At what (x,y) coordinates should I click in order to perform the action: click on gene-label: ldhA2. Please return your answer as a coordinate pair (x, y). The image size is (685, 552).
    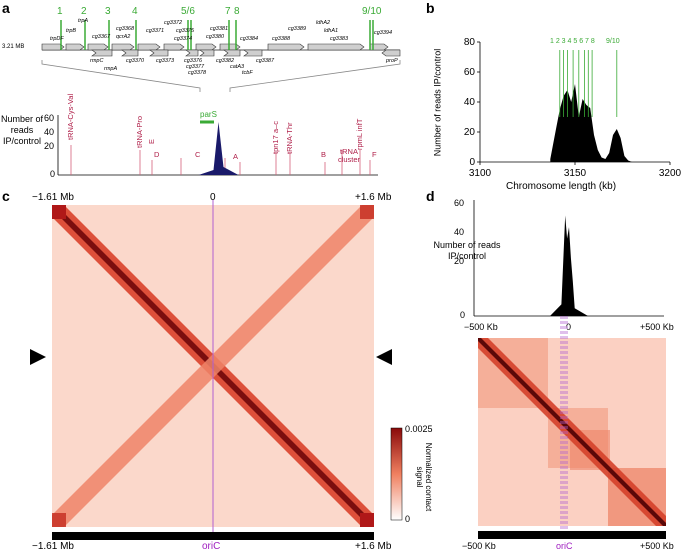
    Looking at the image, I should click on (323, 23).